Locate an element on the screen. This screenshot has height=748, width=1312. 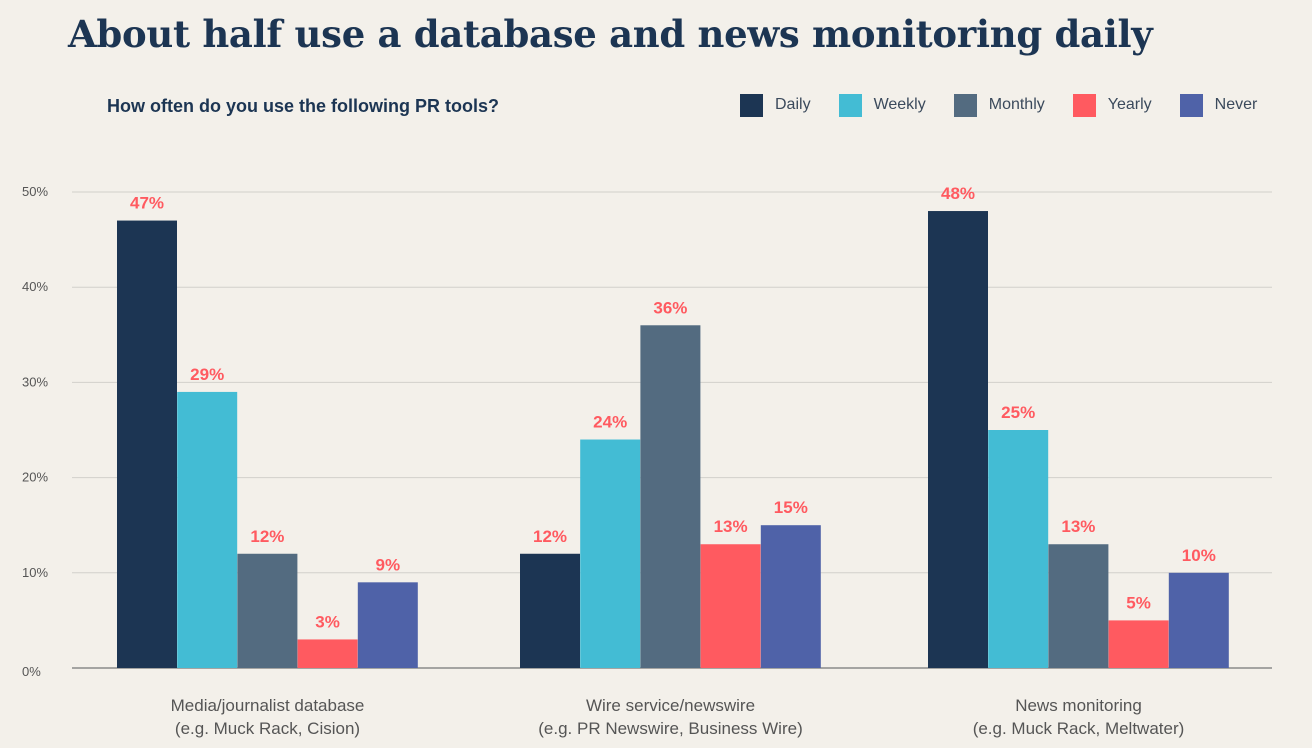
legend-label-never: Never is located at coordinates (1236, 104).